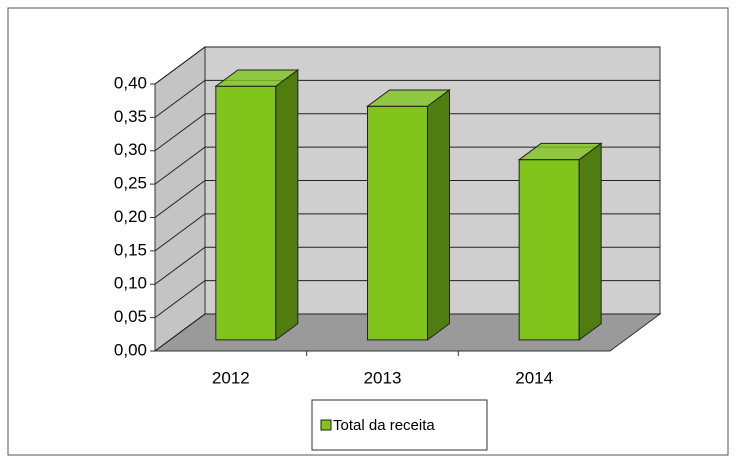  I want to click on y-tick-label: 0,40, so click(130, 82).